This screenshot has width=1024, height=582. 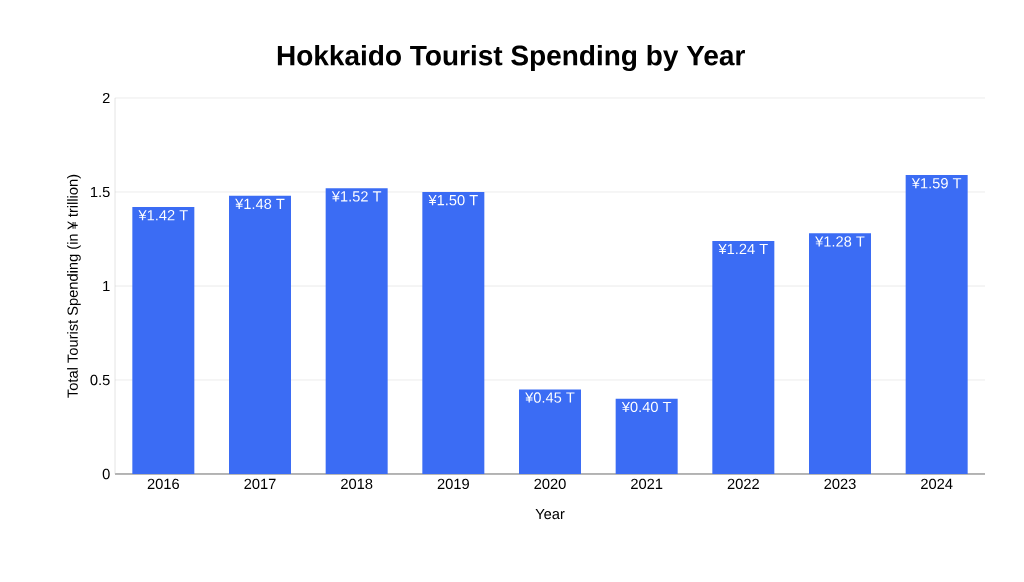 I want to click on x-tick-label: 2017, so click(x=260, y=484).